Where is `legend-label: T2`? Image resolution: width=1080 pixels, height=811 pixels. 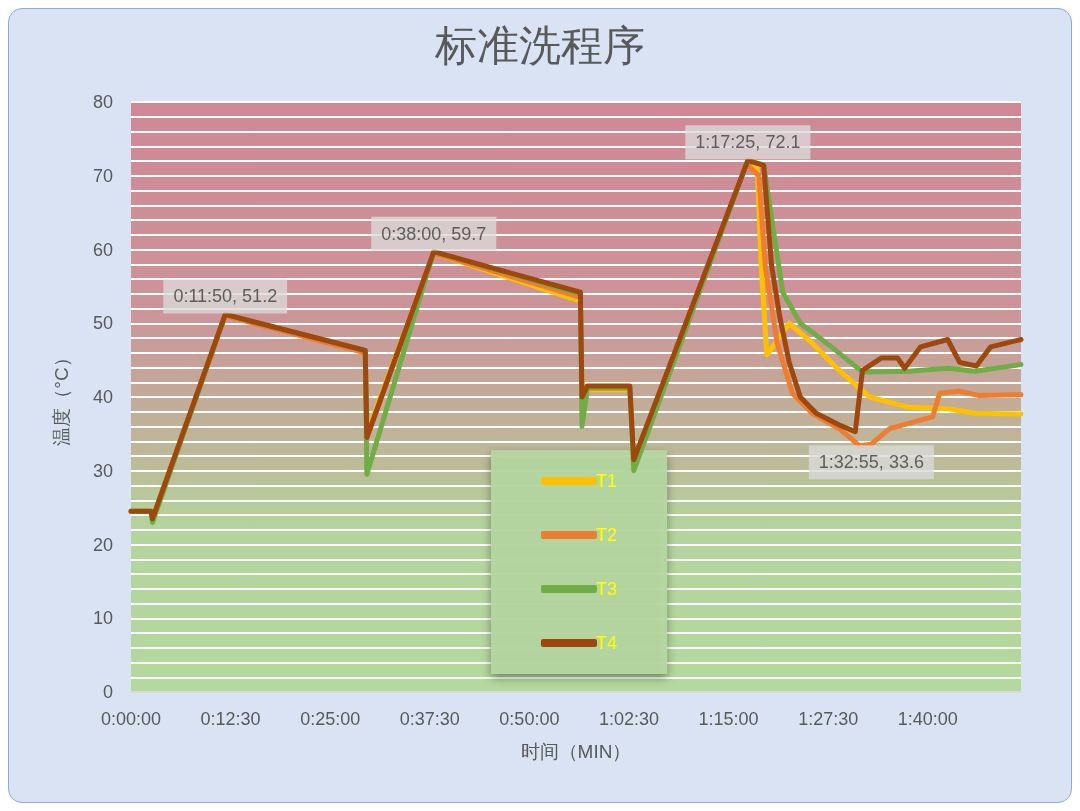 legend-label: T2 is located at coordinates (607, 535).